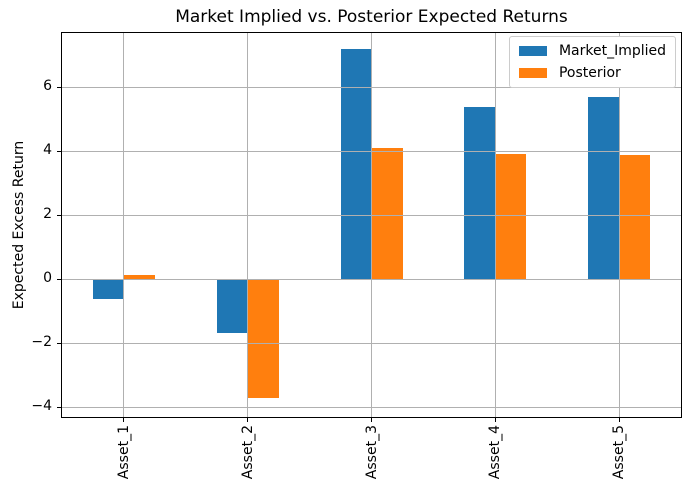 The image size is (689, 490). Describe the element at coordinates (247, 452) in the screenshot. I see `x-tick-label: Asset_2` at that location.